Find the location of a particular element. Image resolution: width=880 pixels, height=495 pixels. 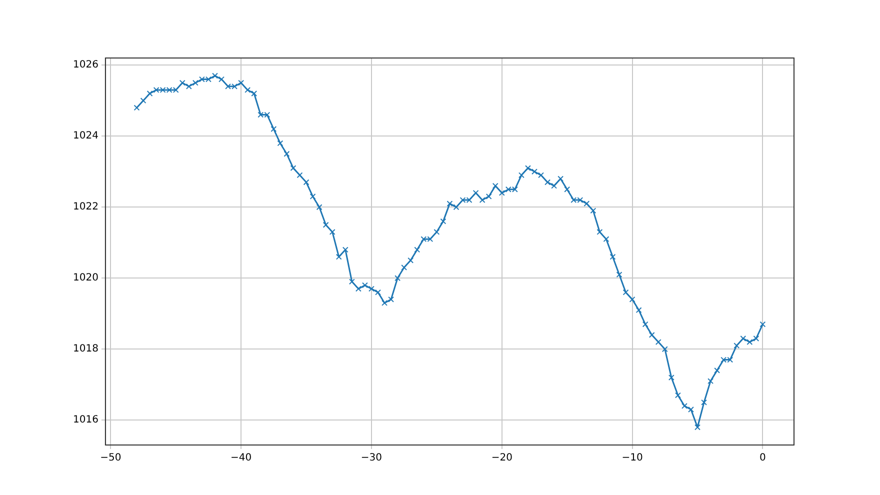

x-tick-label: −50 is located at coordinates (111, 458).